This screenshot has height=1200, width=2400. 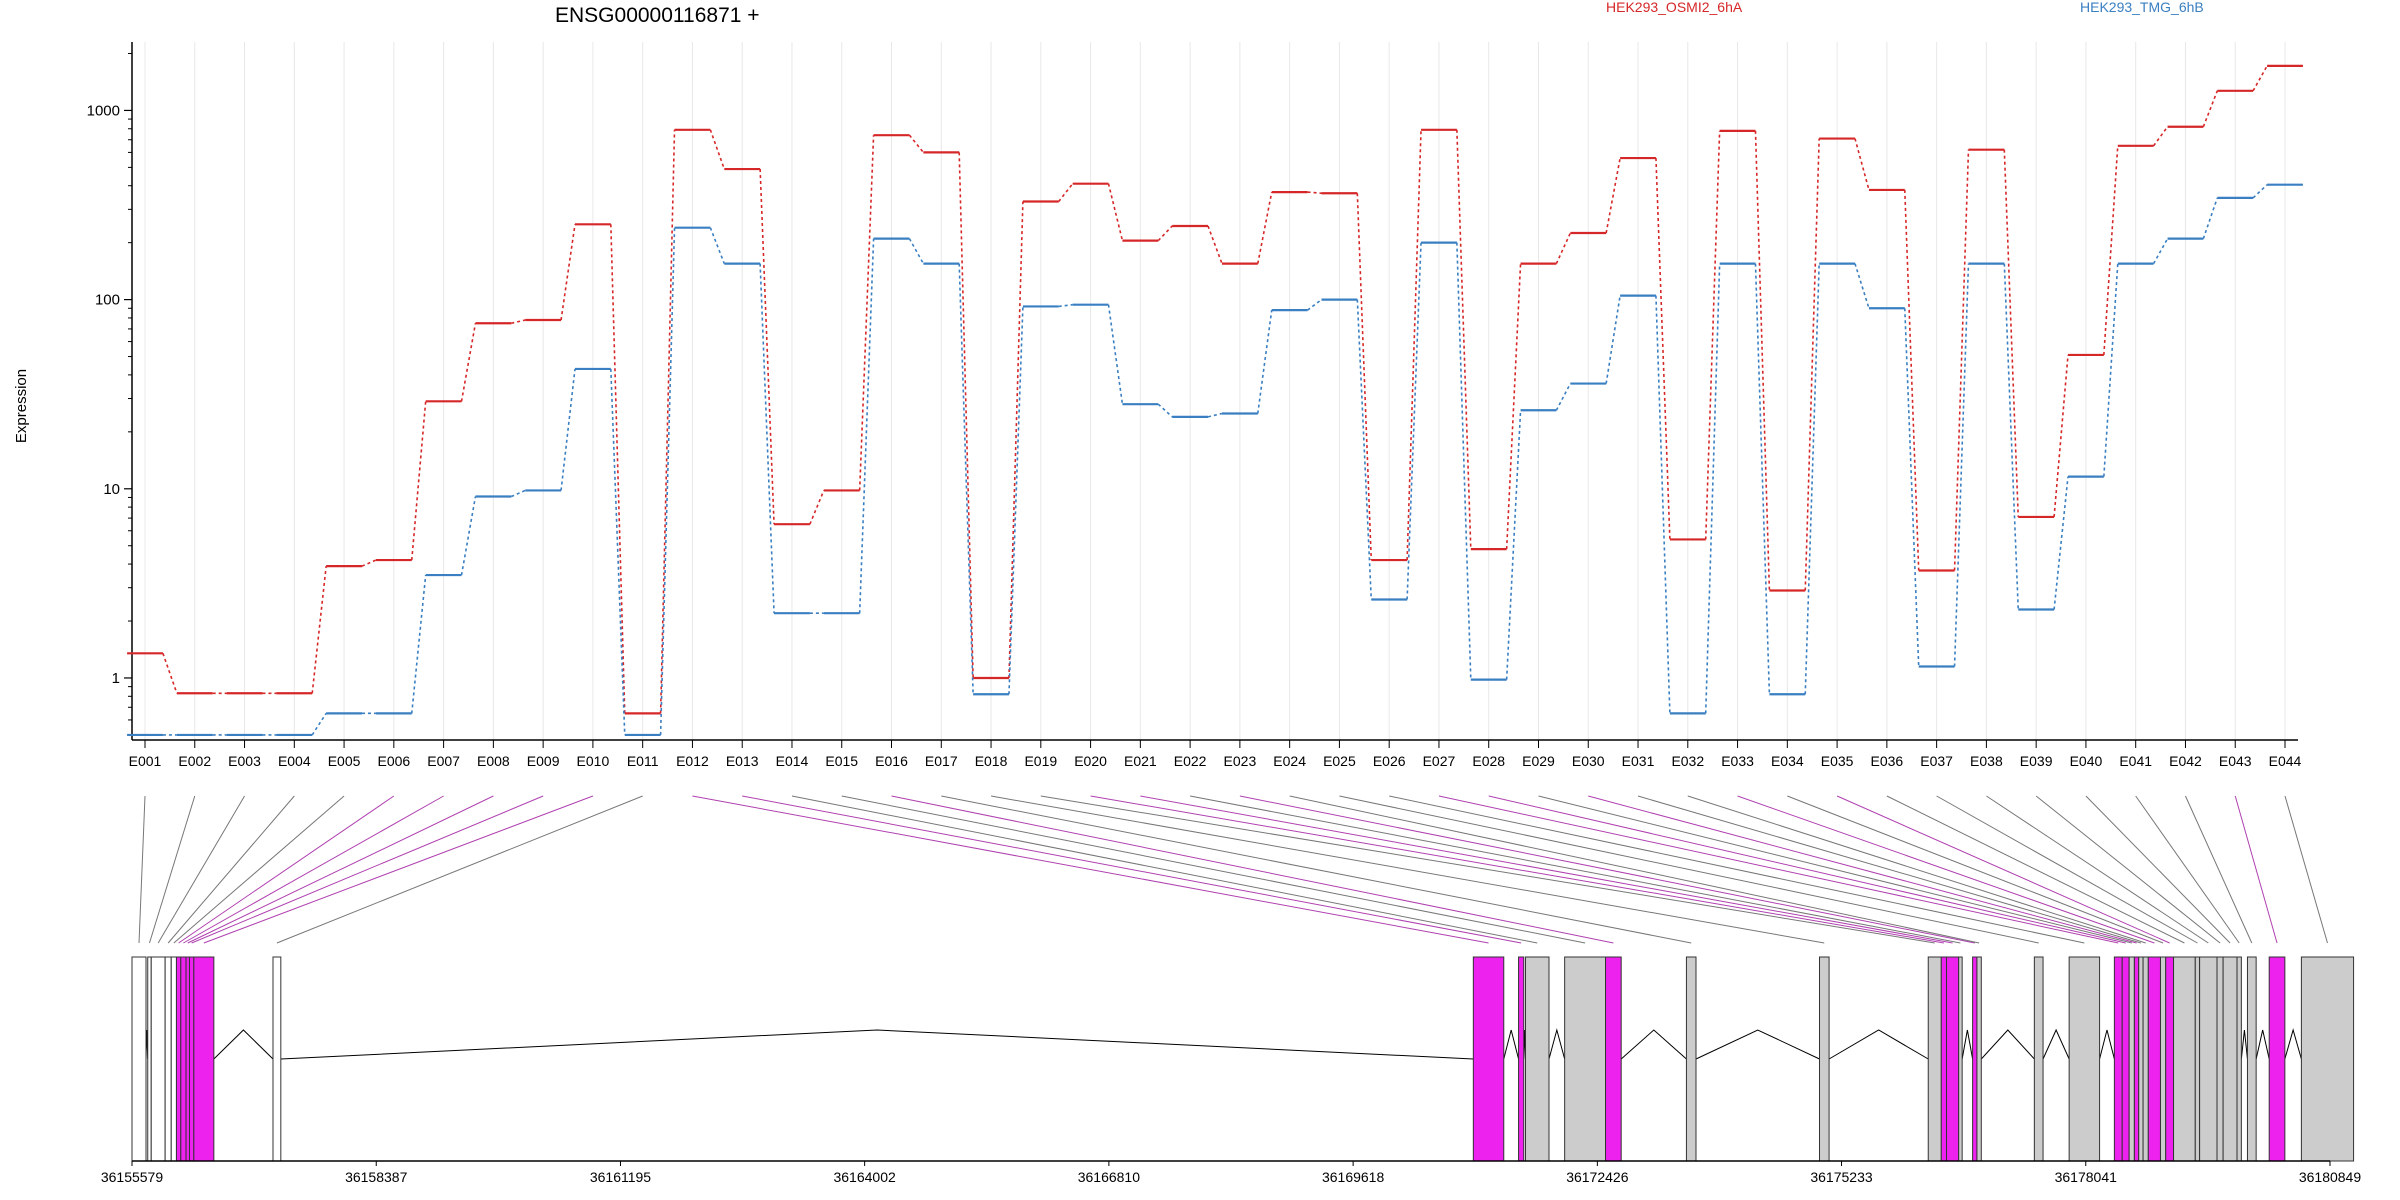 What do you see at coordinates (2219, 869) in the screenshot?
I see `connector-E042` at bounding box center [2219, 869].